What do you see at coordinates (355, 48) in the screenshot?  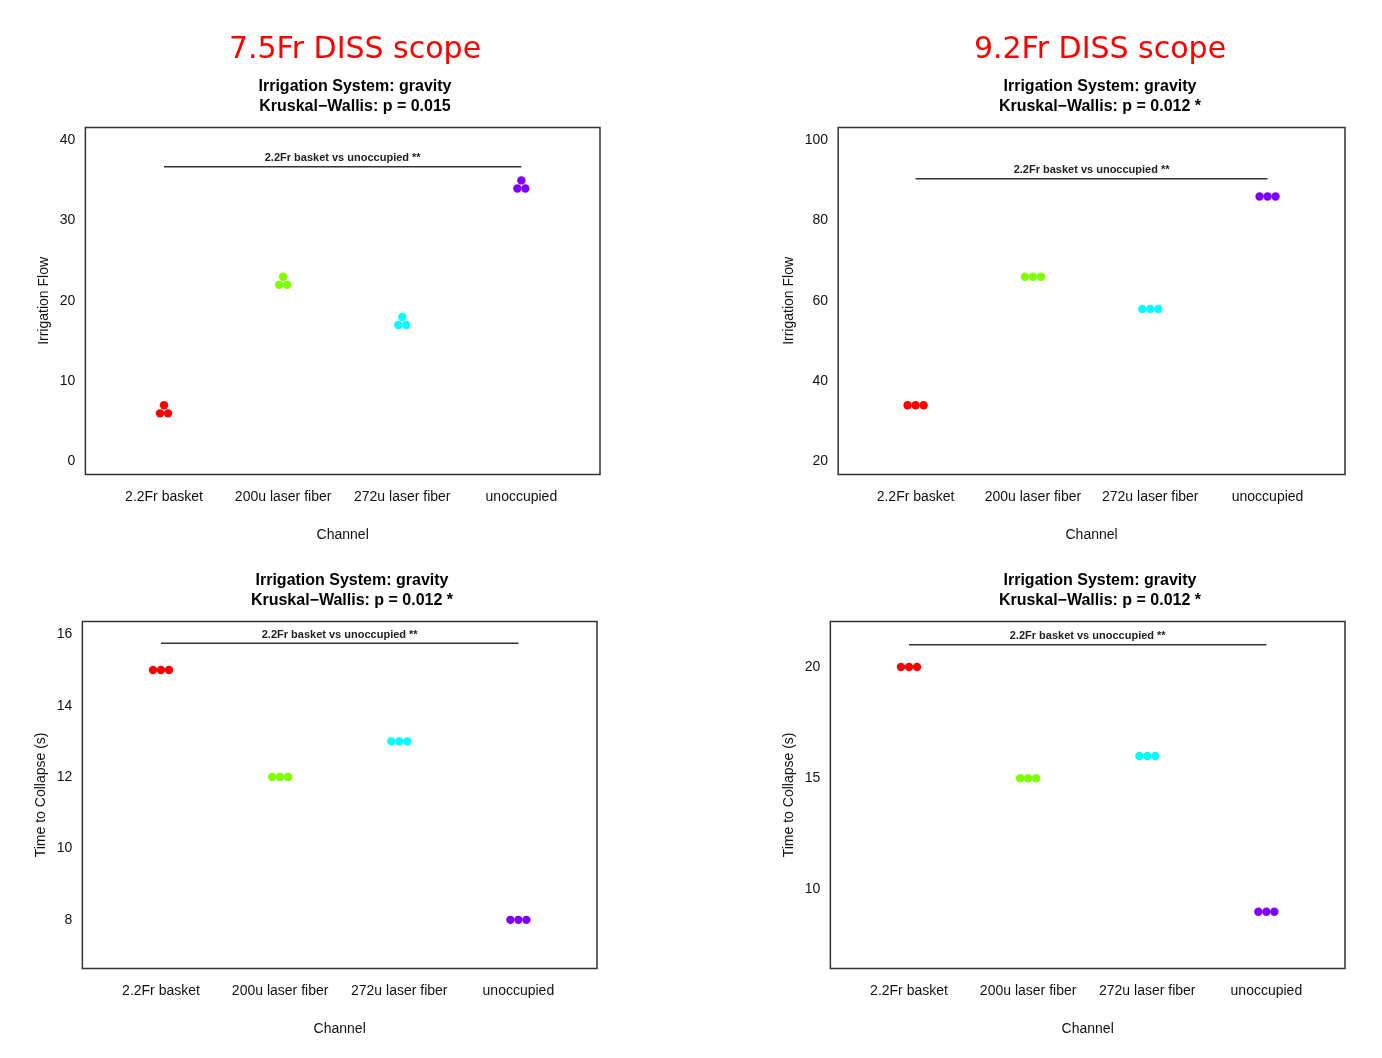 I see `chart-title: 7.5Fr DISS scope` at bounding box center [355, 48].